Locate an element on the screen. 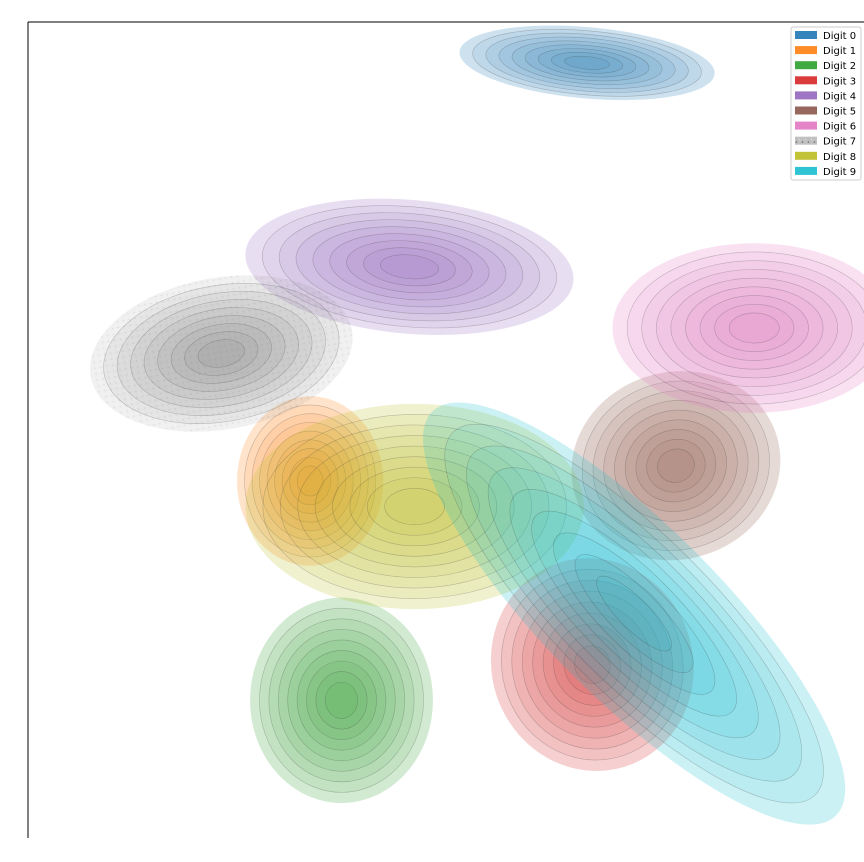  legend-label: Digit 0 is located at coordinates (839, 36).